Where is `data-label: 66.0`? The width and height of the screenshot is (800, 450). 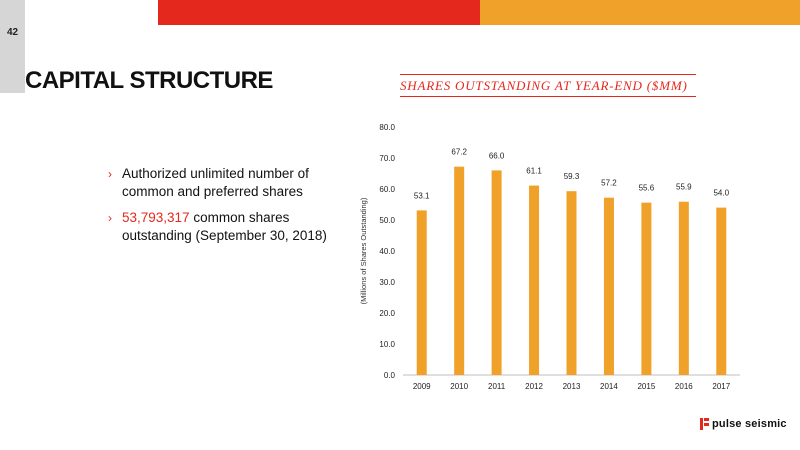 data-label: 66.0 is located at coordinates (497, 155).